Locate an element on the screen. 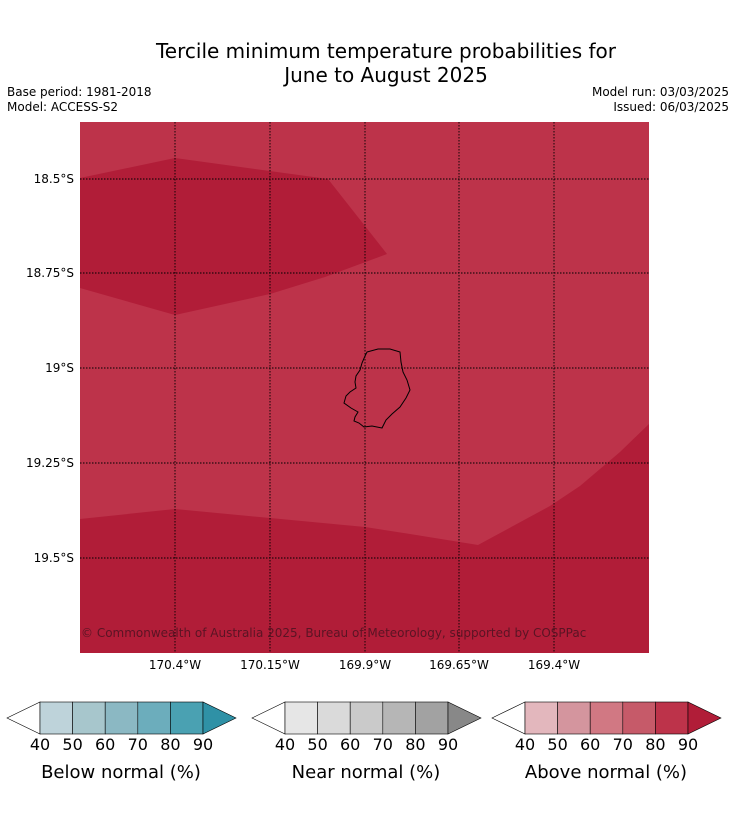  colorbar-above-normal-ticks: 40 50 60 70 80 90 is located at coordinates (606, 746).